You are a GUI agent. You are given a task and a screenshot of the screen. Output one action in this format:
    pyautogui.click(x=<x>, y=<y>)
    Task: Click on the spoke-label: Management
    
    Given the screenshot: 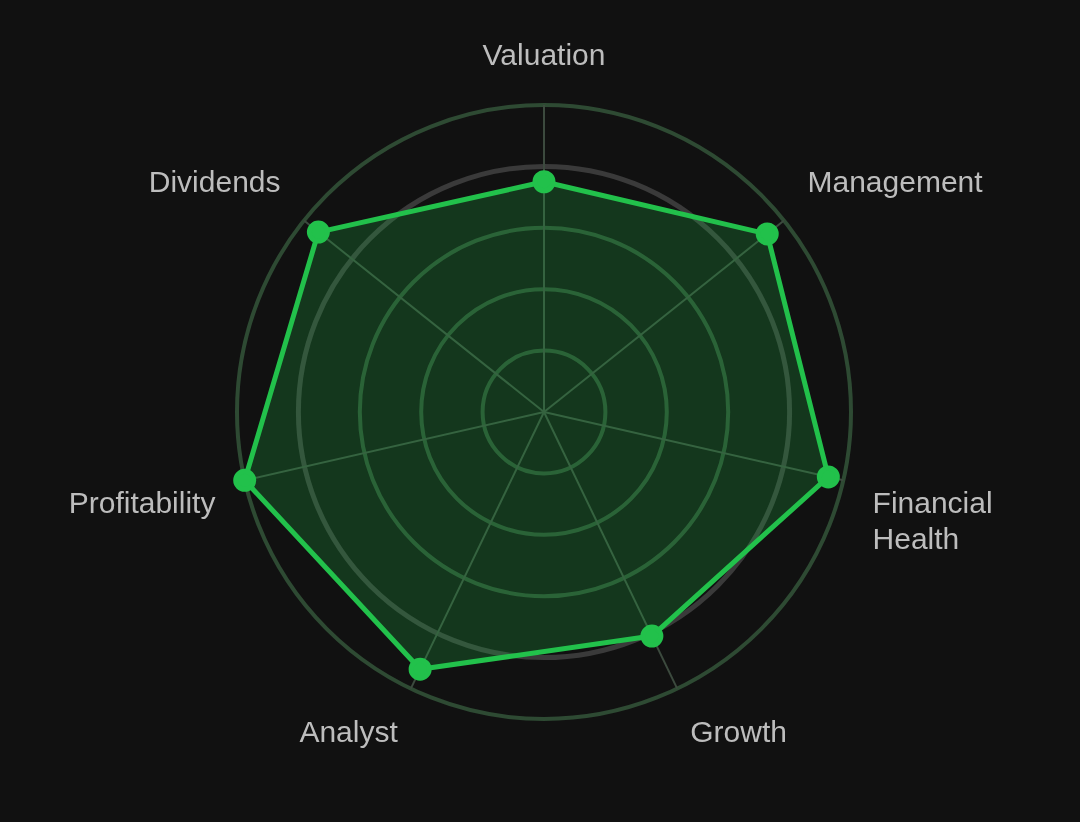 What is the action you would take?
    pyautogui.click(x=895, y=182)
    